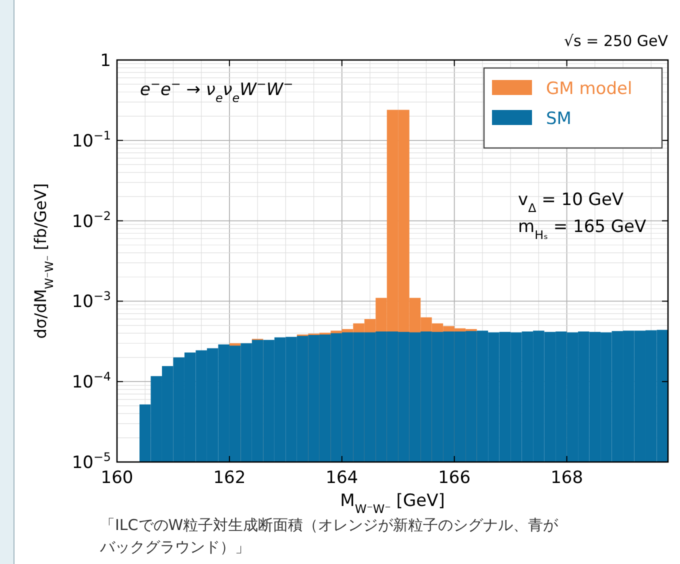 The width and height of the screenshot is (680, 564). What do you see at coordinates (91, 300) in the screenshot?
I see `y-tick-label: 10$^{−3}$` at bounding box center [91, 300].